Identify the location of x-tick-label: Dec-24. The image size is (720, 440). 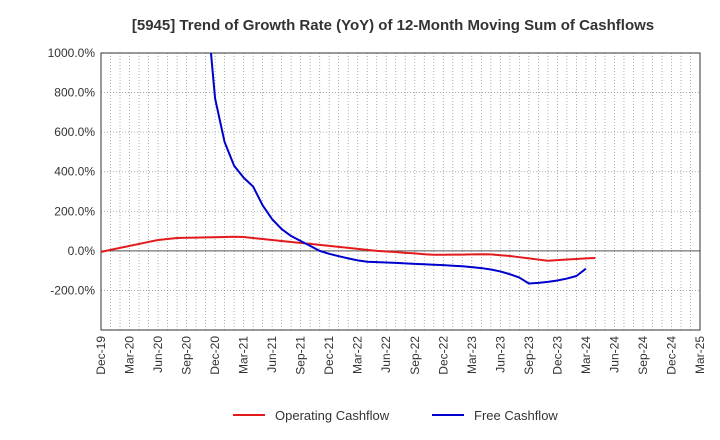
(671, 355).